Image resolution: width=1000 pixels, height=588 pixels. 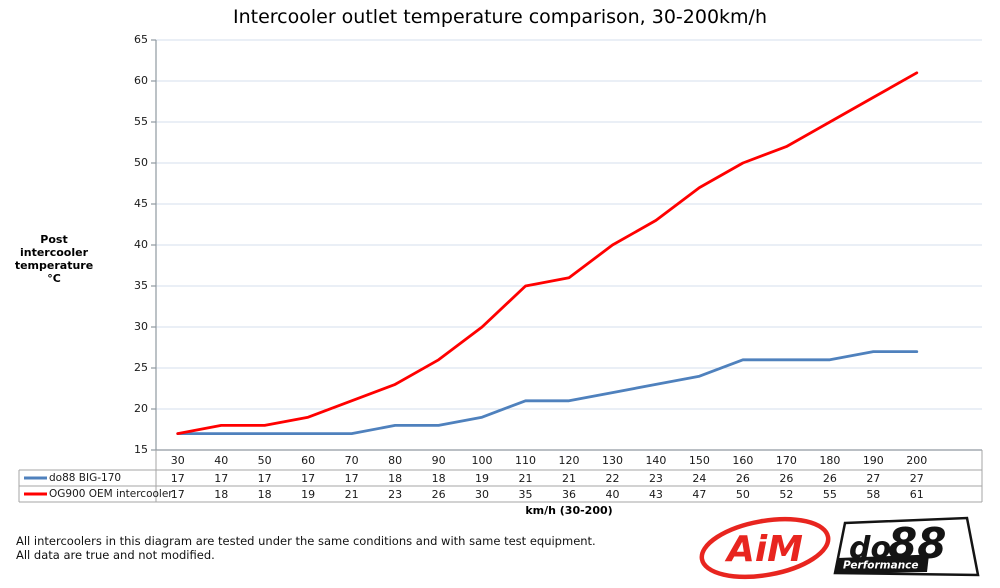 What do you see at coordinates (906, 546) in the screenshot?
I see `do88-logo: do 88 Performance` at bounding box center [906, 546].